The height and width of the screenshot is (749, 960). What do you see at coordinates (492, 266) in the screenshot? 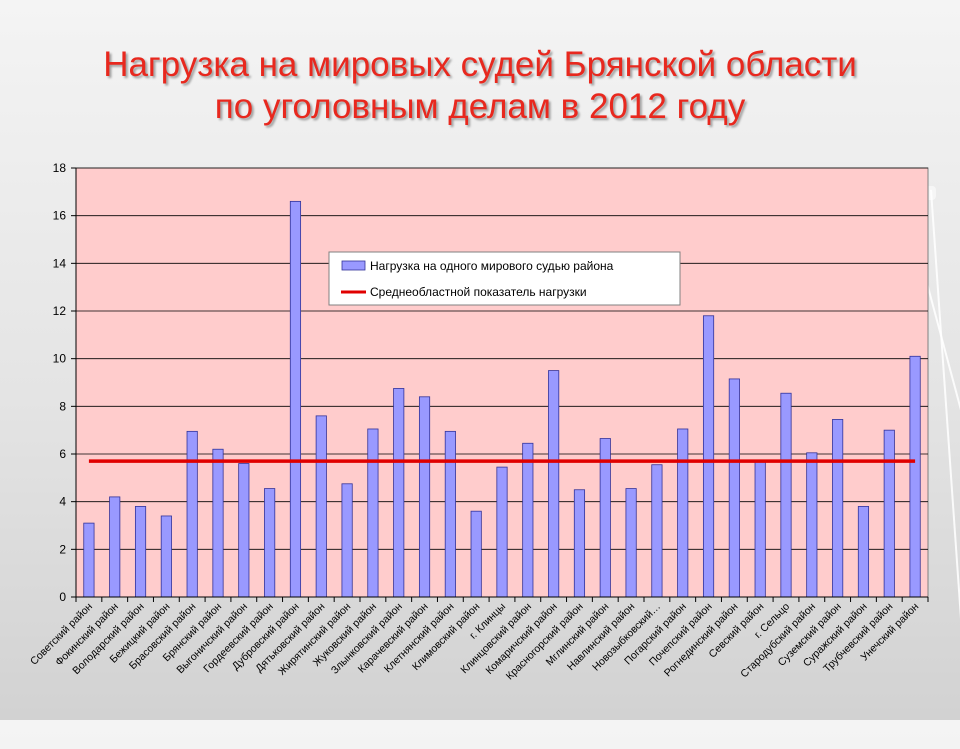
I see `legend-label-bars: Нагрузка на одного мирового судью района` at bounding box center [492, 266].